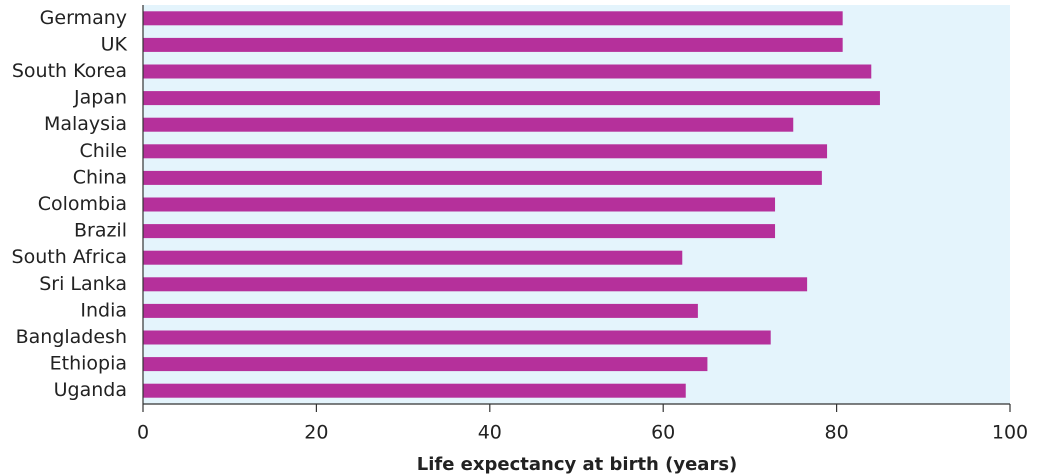 Image resolution: width=1052 pixels, height=476 pixels. What do you see at coordinates (90, 390) in the screenshot?
I see `y-tick-label: Uganda` at bounding box center [90, 390].